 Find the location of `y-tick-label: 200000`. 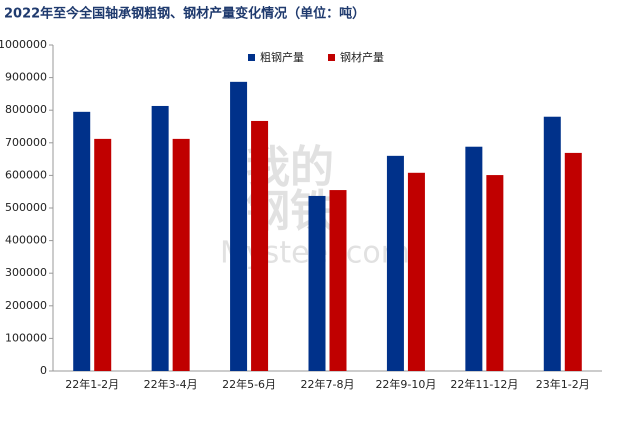

y-tick-label: 200000 is located at coordinates (26, 305).